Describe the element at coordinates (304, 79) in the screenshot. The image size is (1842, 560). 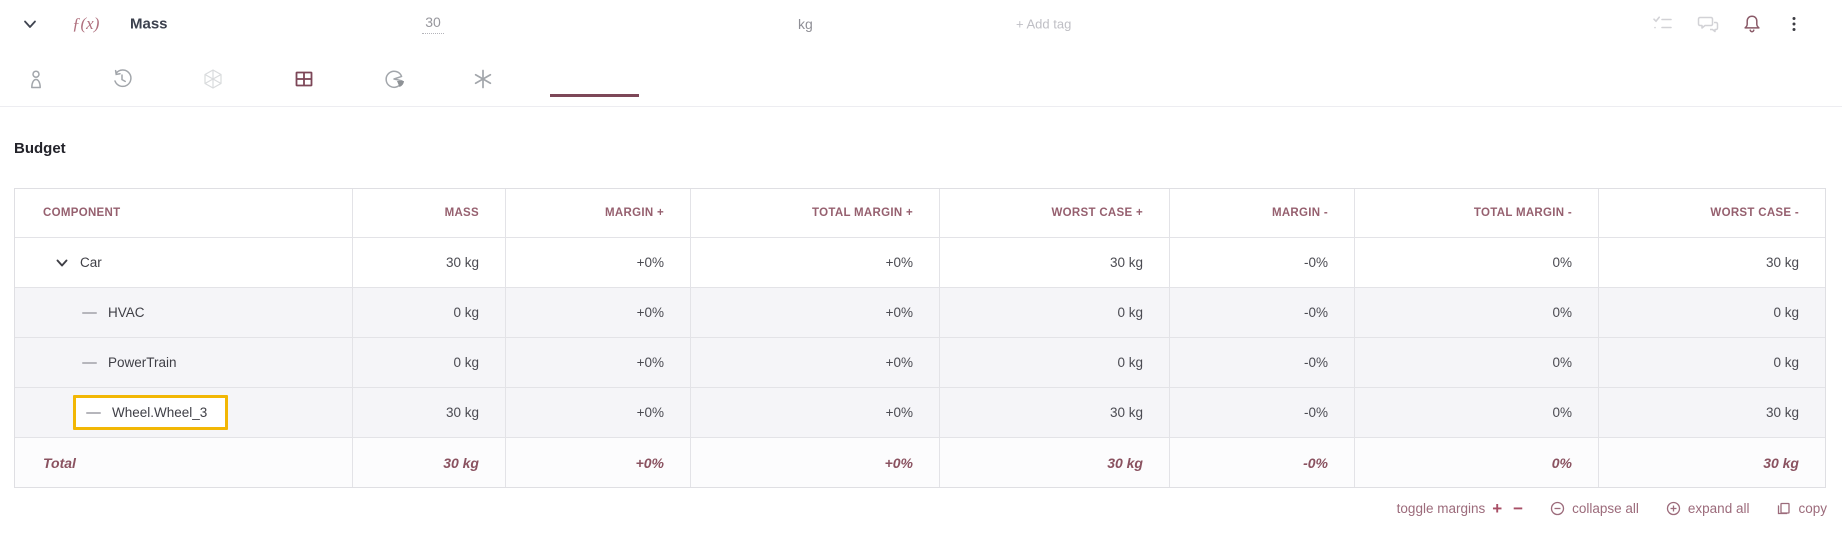
I see `table-icon` at that location.